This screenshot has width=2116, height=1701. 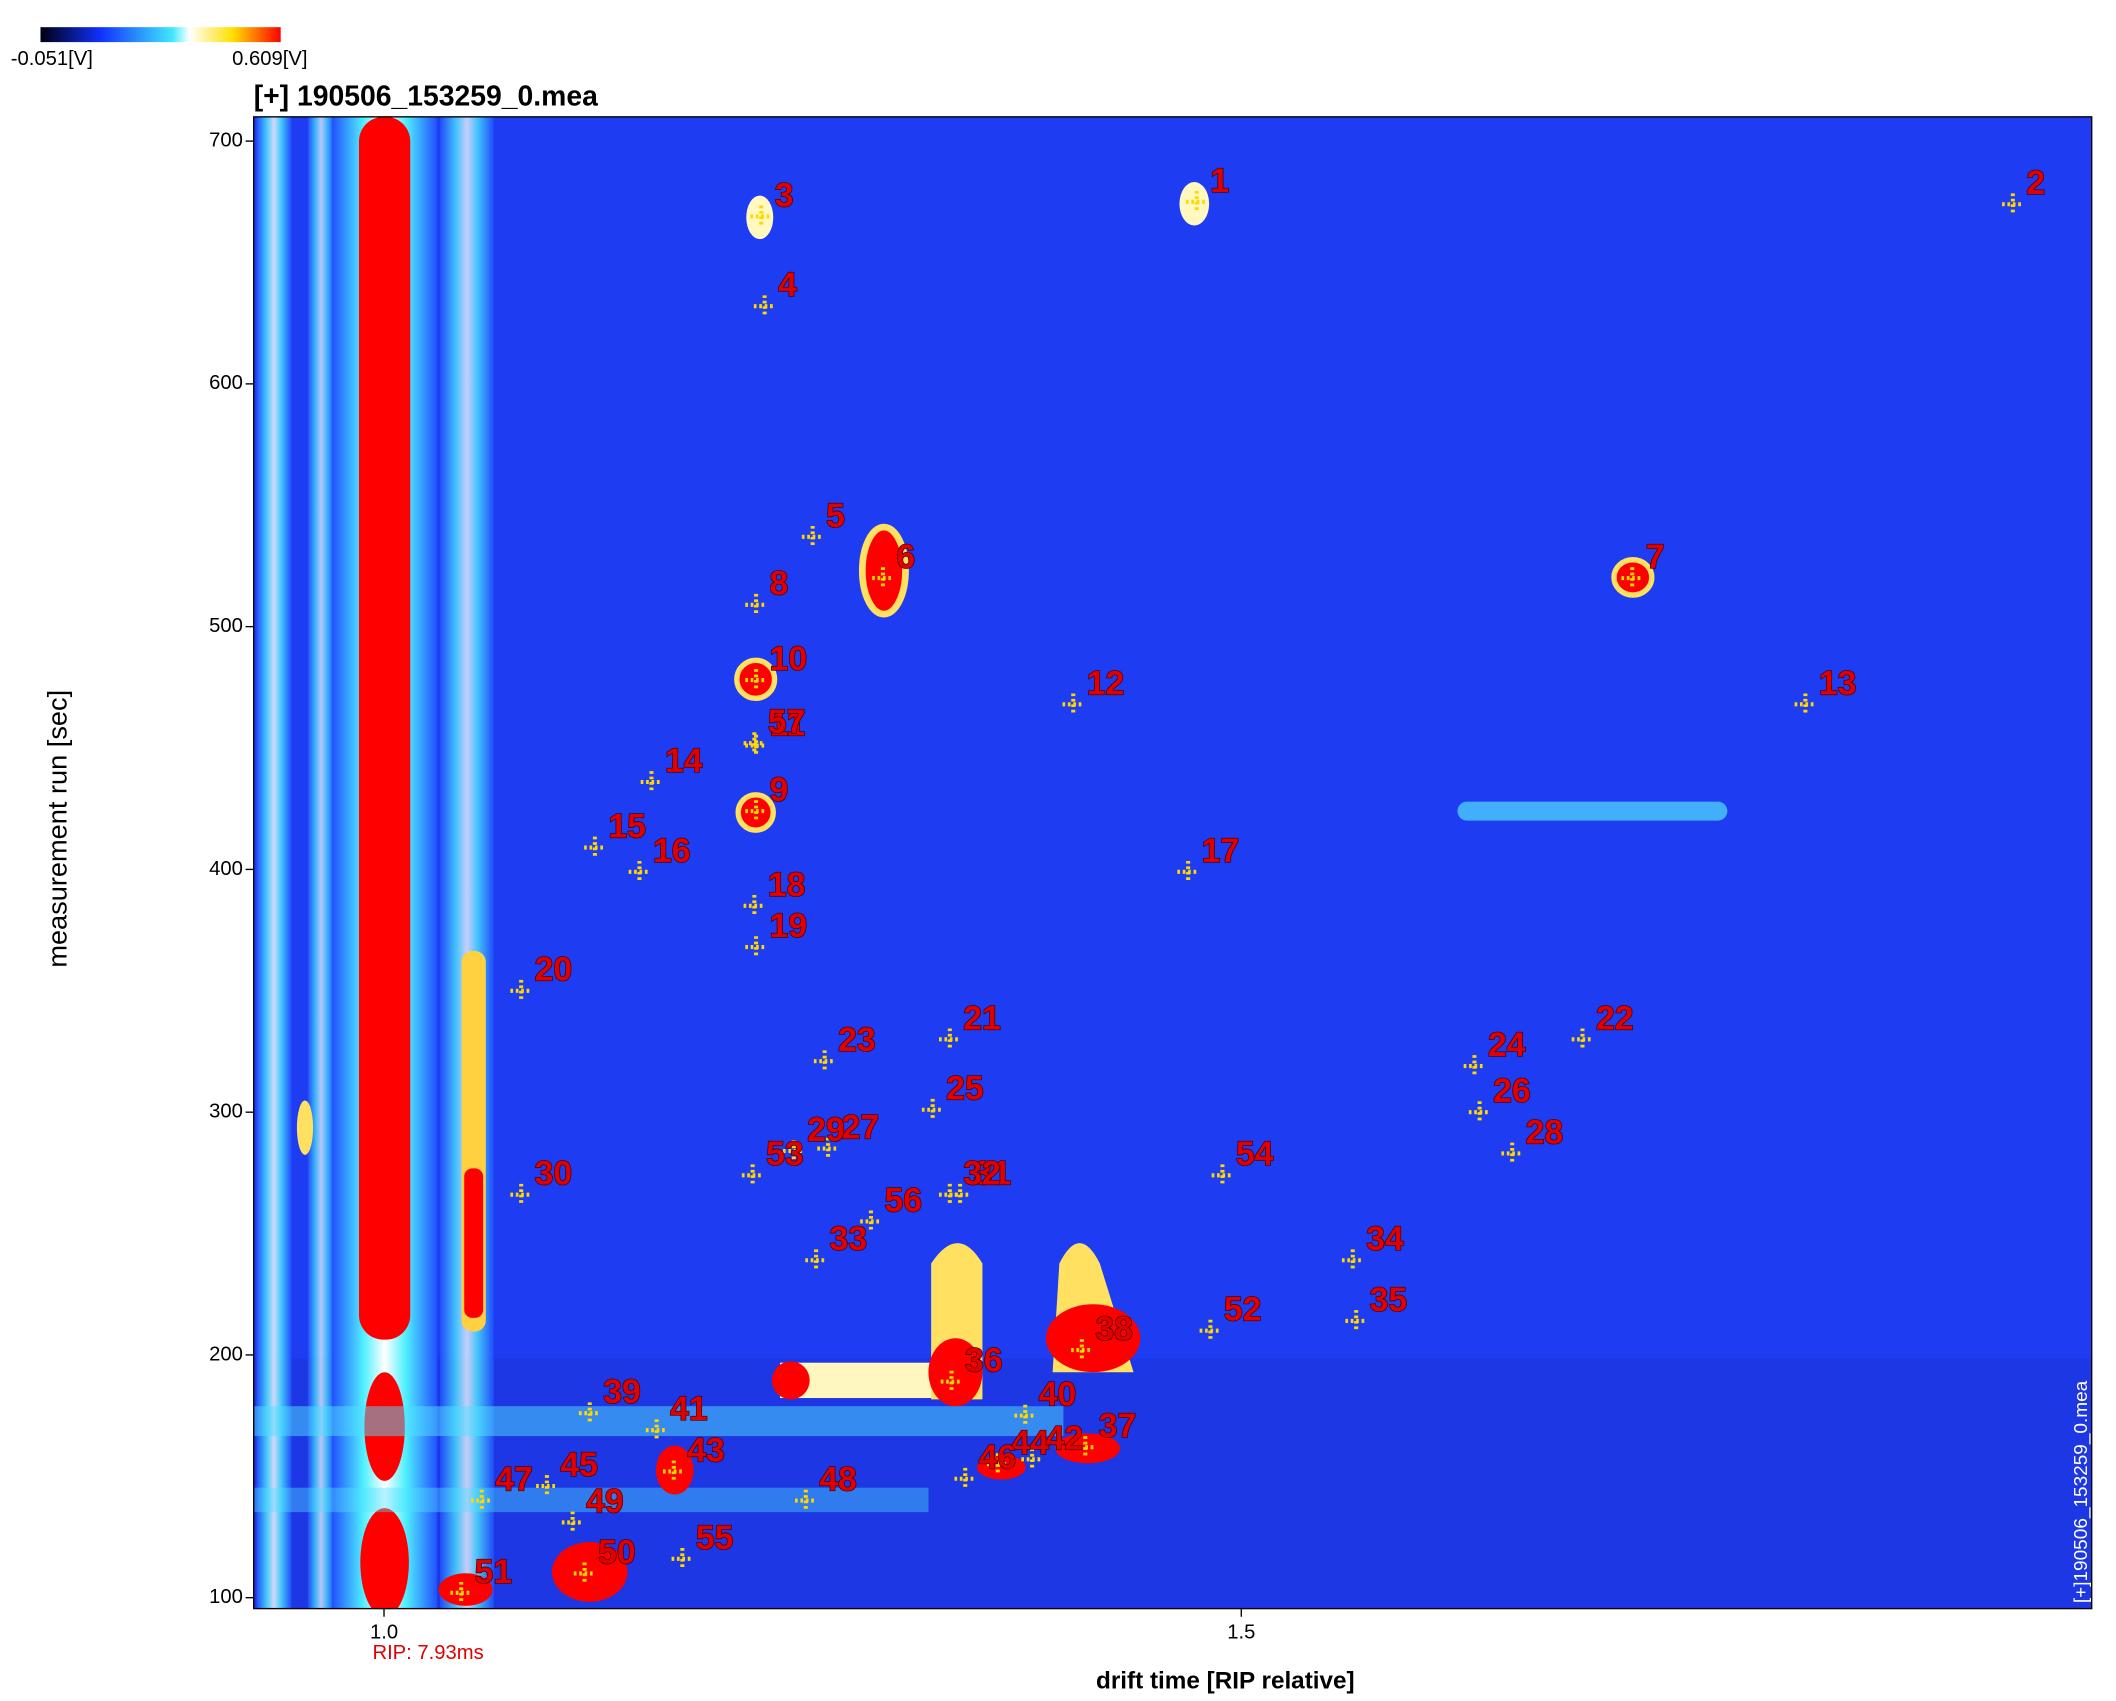 What do you see at coordinates (789, 659) in the screenshot?
I see `peak-label: 10` at bounding box center [789, 659].